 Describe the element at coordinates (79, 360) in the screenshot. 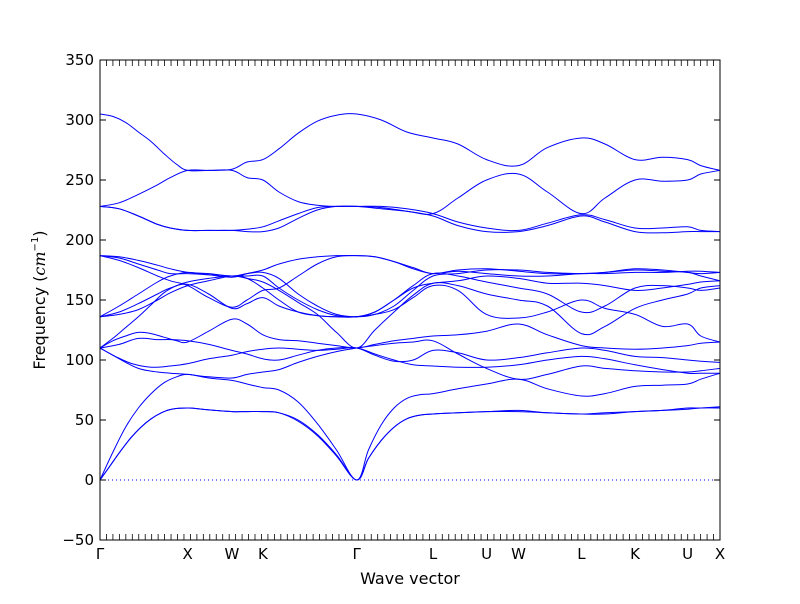

I see `y-tick-label: 100` at that location.